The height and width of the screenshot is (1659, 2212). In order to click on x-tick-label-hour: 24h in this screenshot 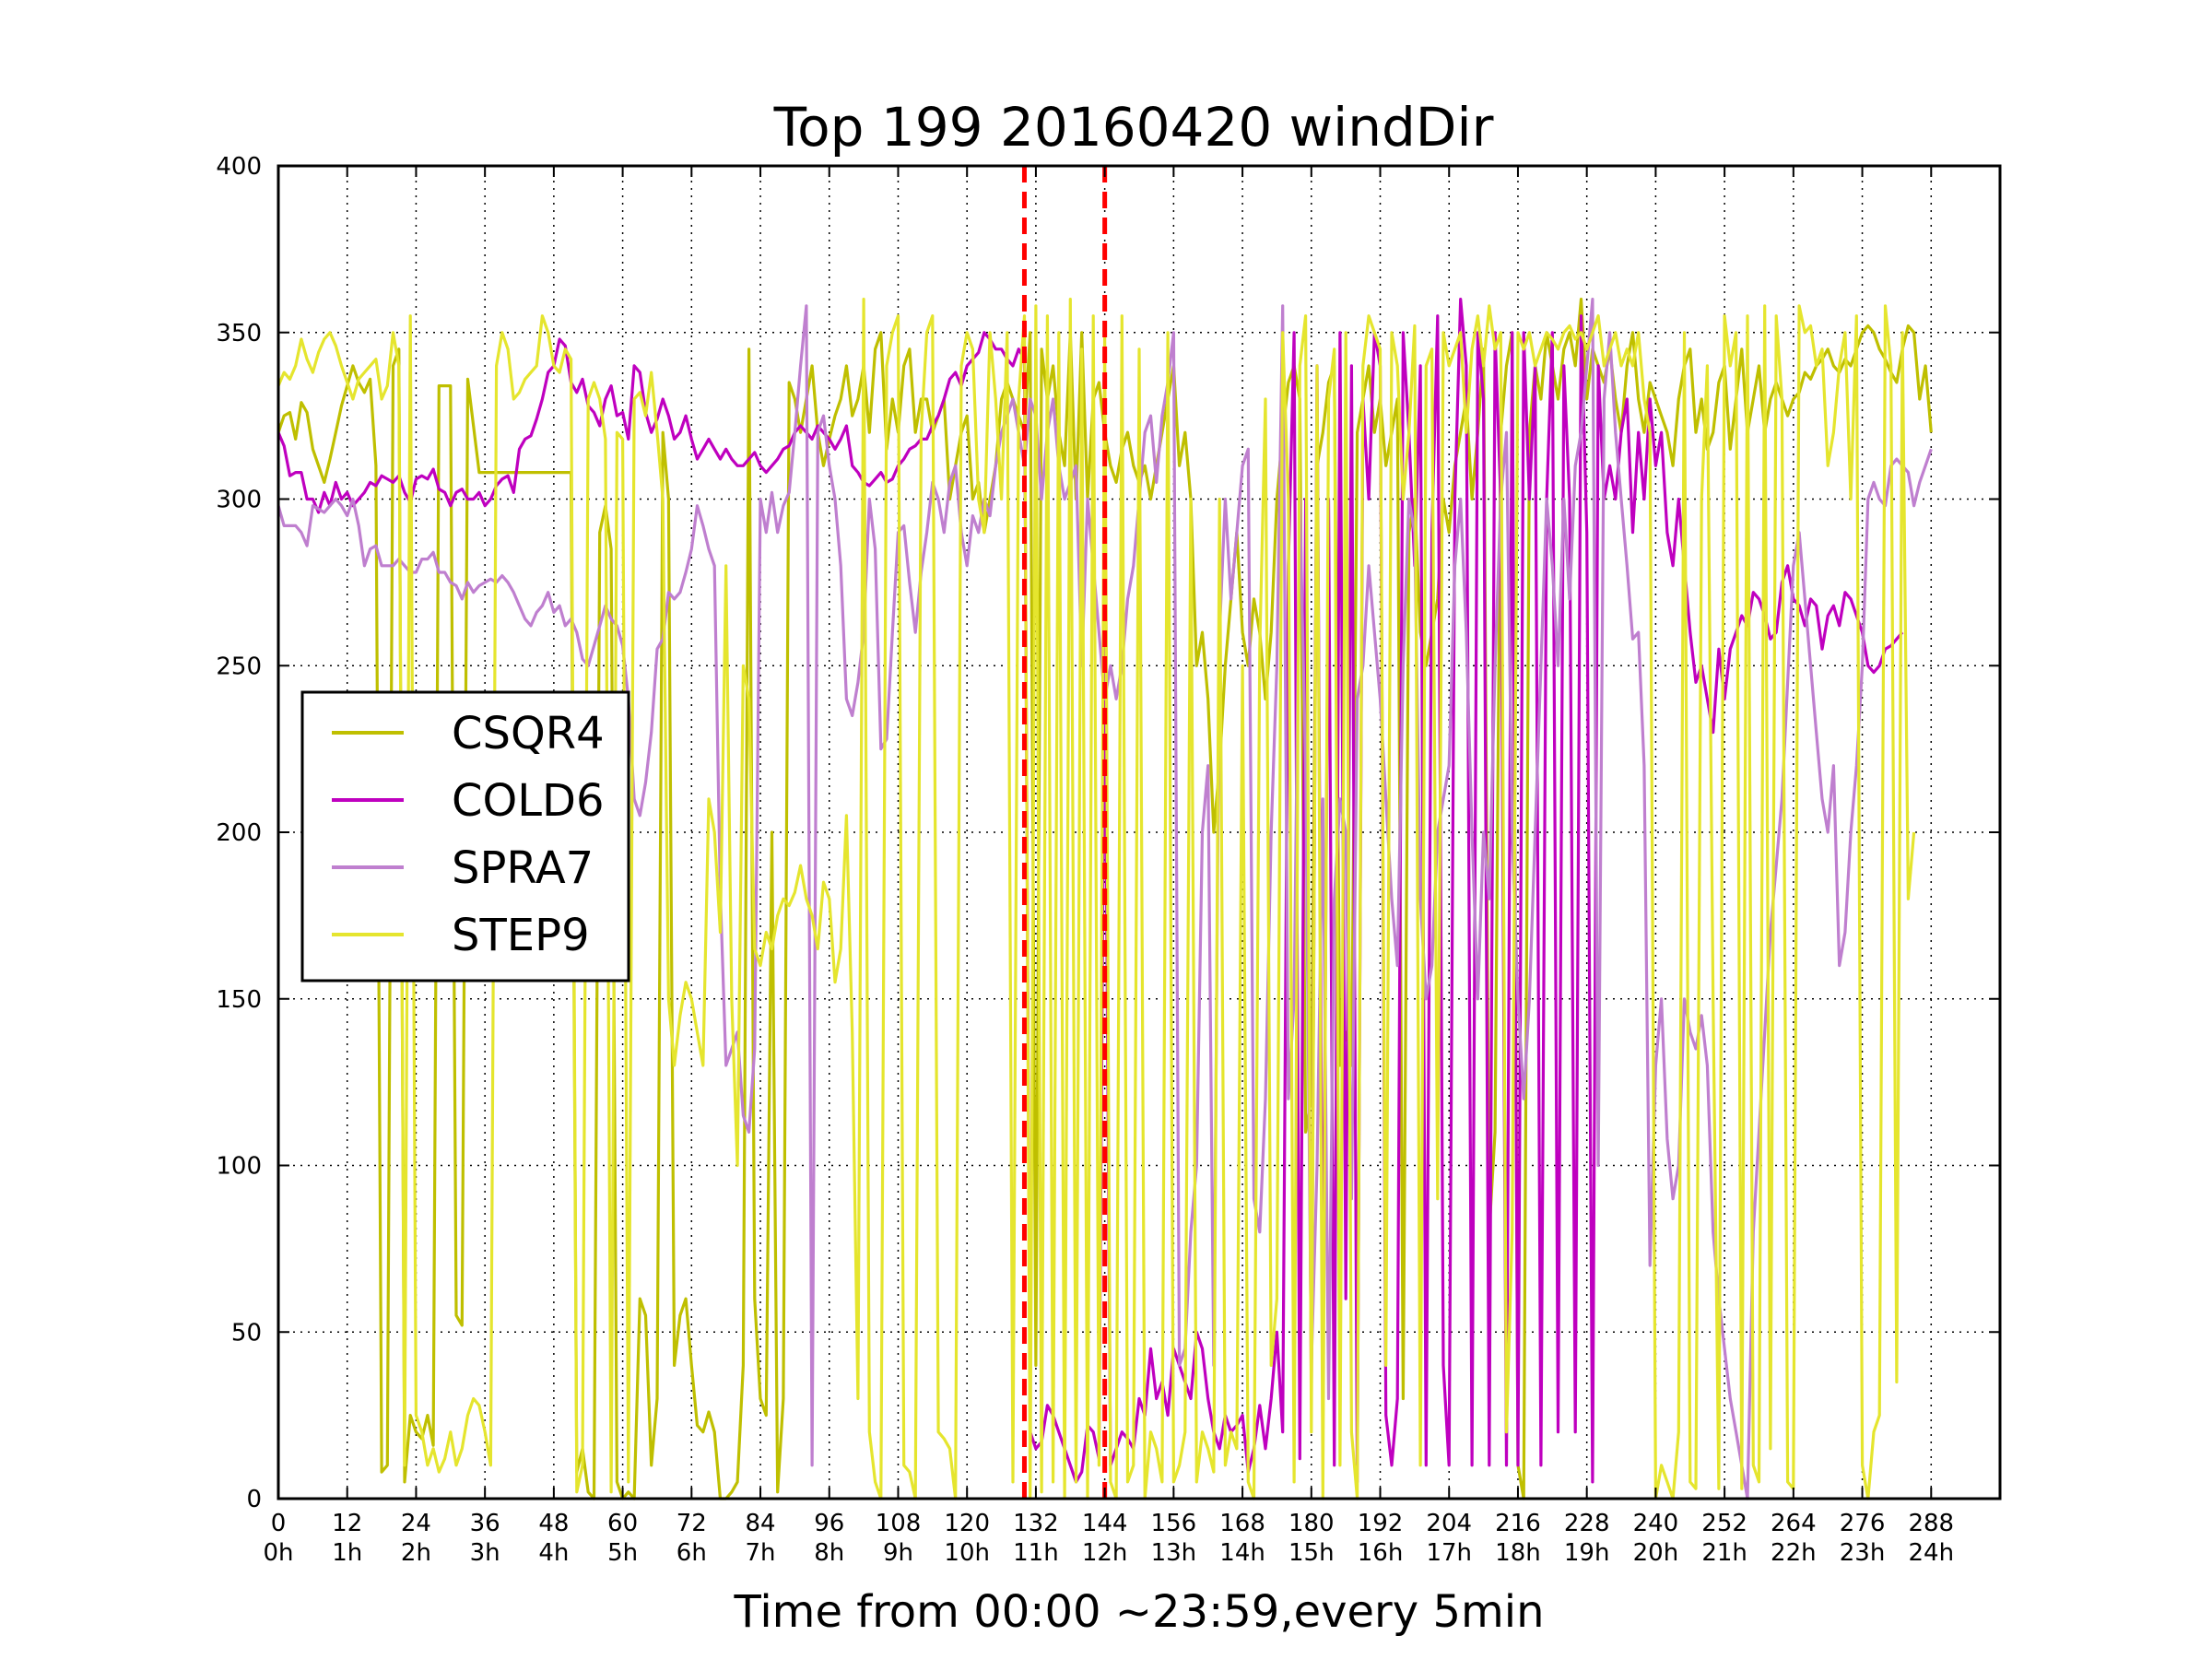, I will do `click(1931, 1553)`.